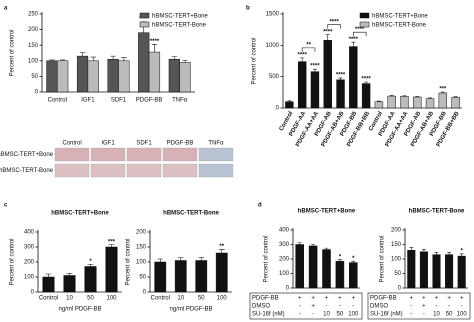 Image resolution: width=474 pixels, height=322 pixels. Describe the element at coordinates (419, 306) in the screenshot. I see `treatment-table` at that location.